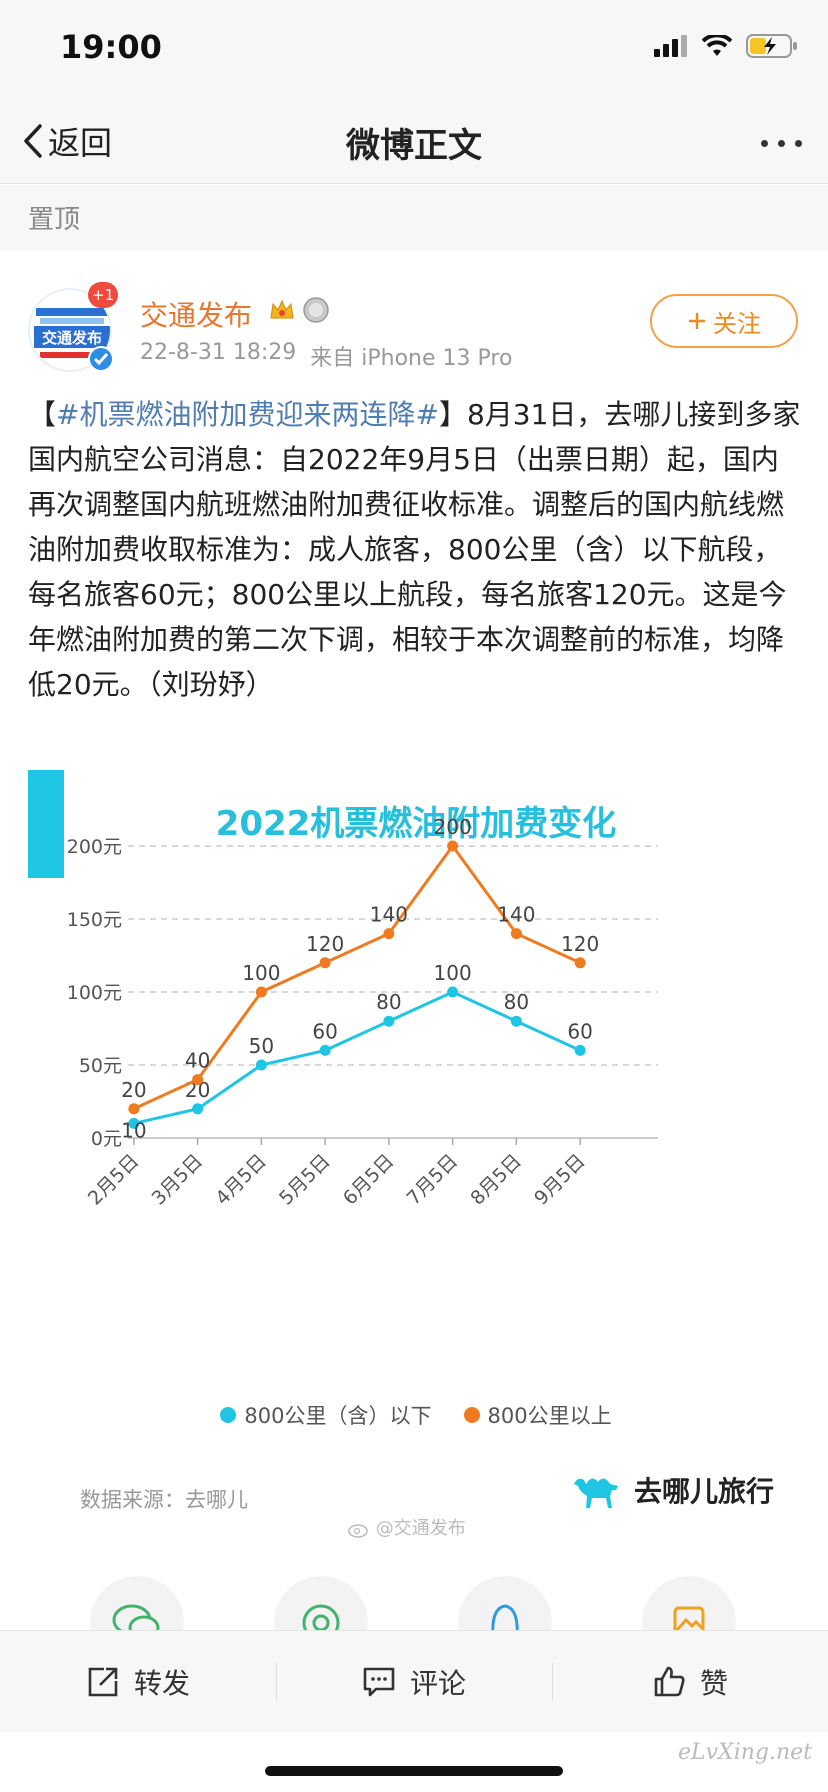 The width and height of the screenshot is (828, 1792). I want to click on post-open-bracket: 【, so click(42, 414).